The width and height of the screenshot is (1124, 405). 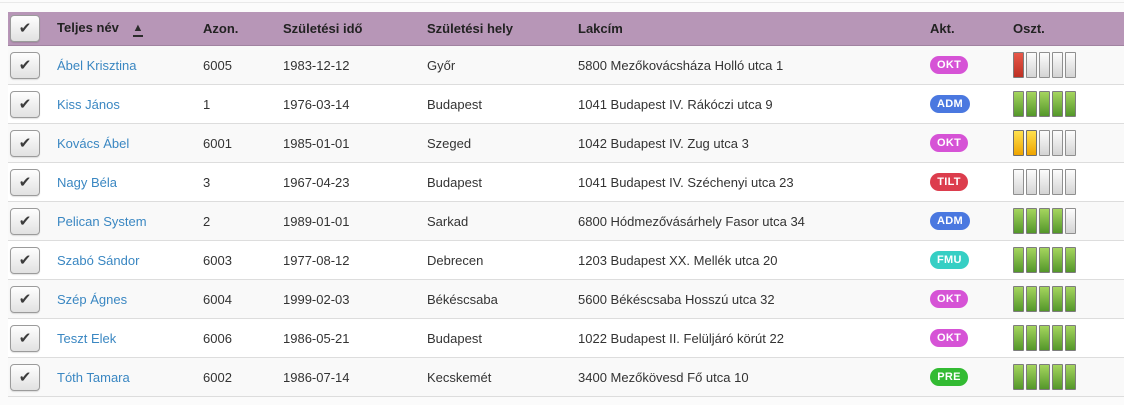 I want to click on column-label: Születési hely, so click(x=470, y=28).